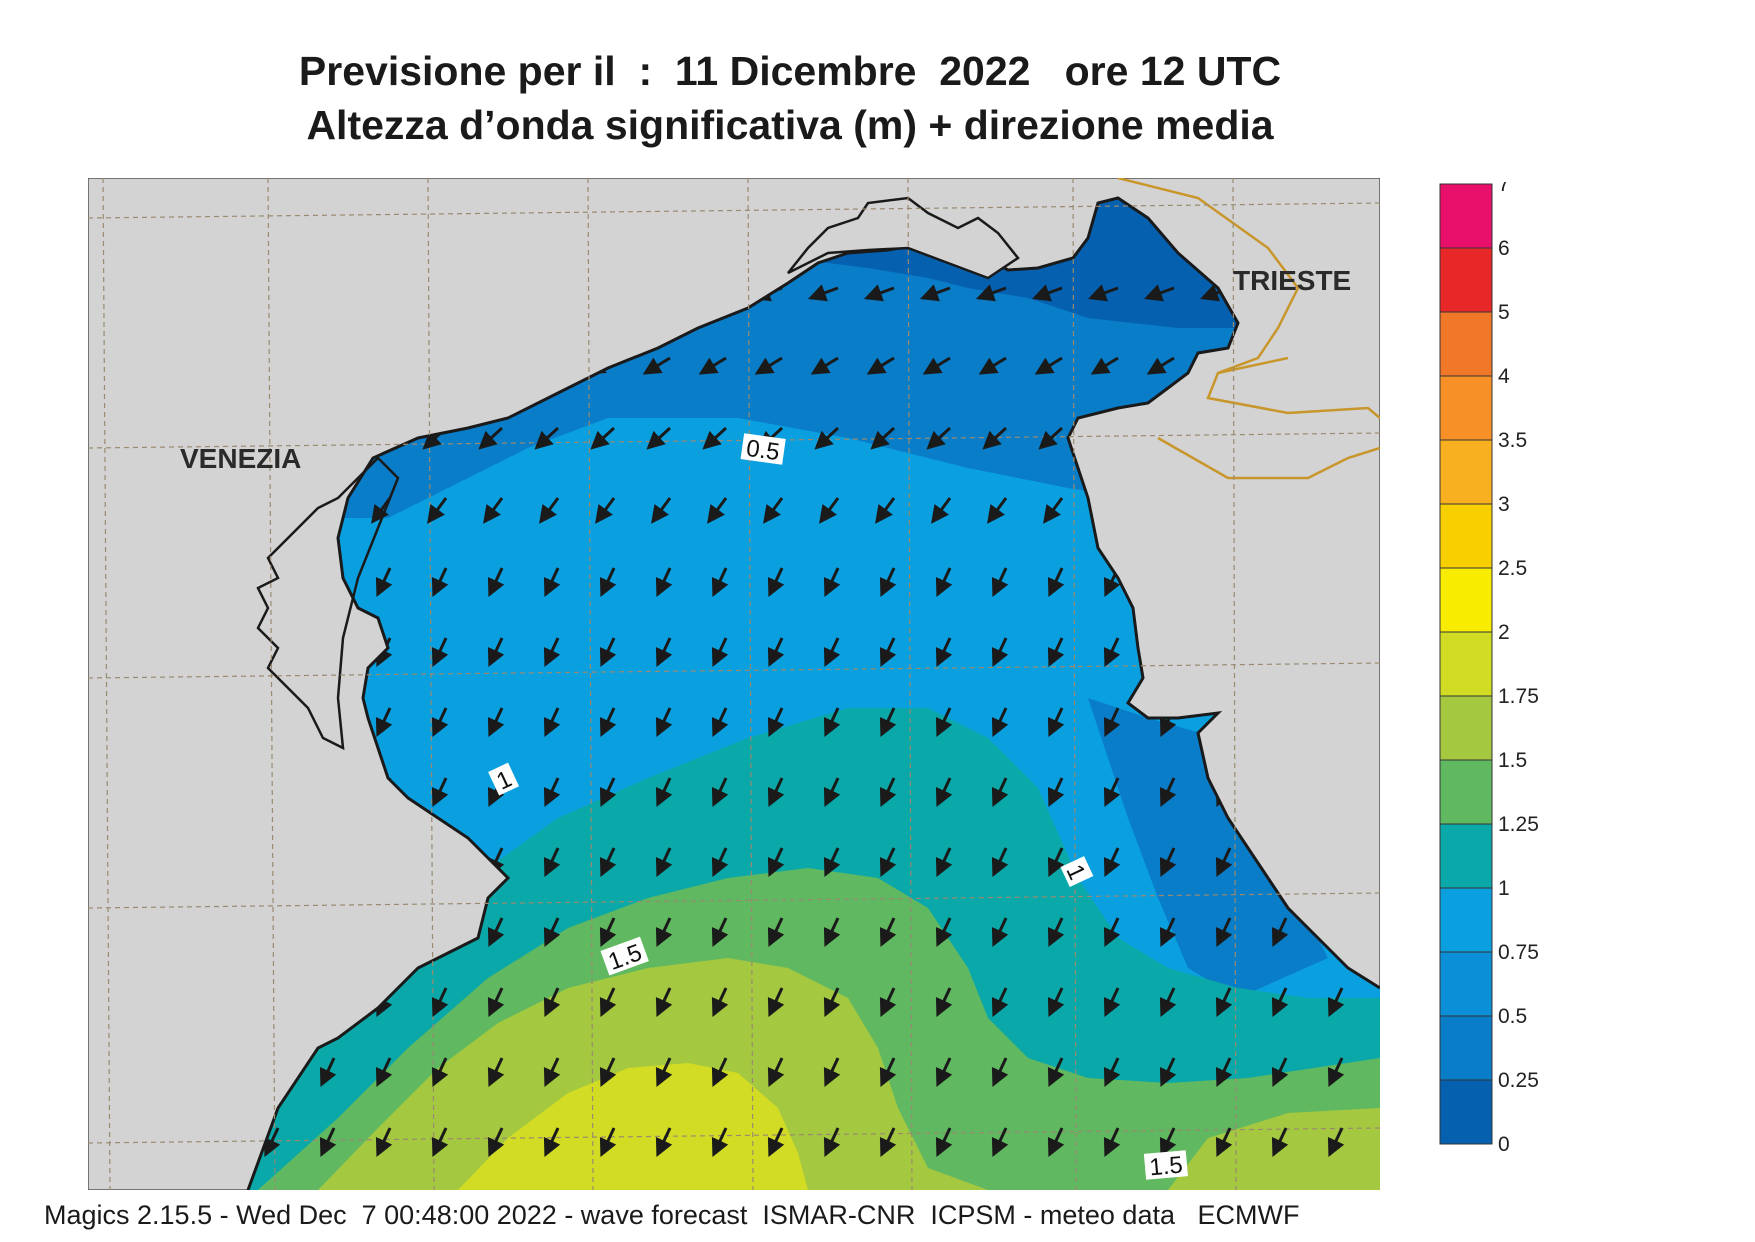 The height and width of the screenshot is (1242, 1755). What do you see at coordinates (1512, 568) in the screenshot?
I see `colorbar-tick-label: 2.5` at bounding box center [1512, 568].